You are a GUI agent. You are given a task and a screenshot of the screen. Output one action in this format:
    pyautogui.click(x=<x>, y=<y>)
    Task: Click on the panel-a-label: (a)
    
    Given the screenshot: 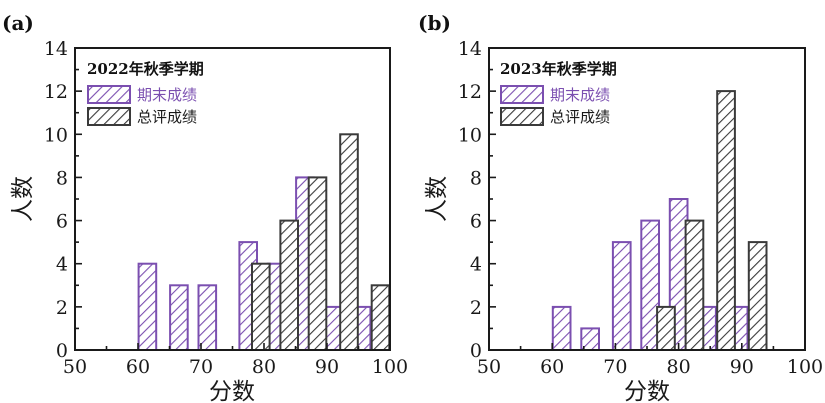 What is the action you would take?
    pyautogui.click(x=18, y=23)
    